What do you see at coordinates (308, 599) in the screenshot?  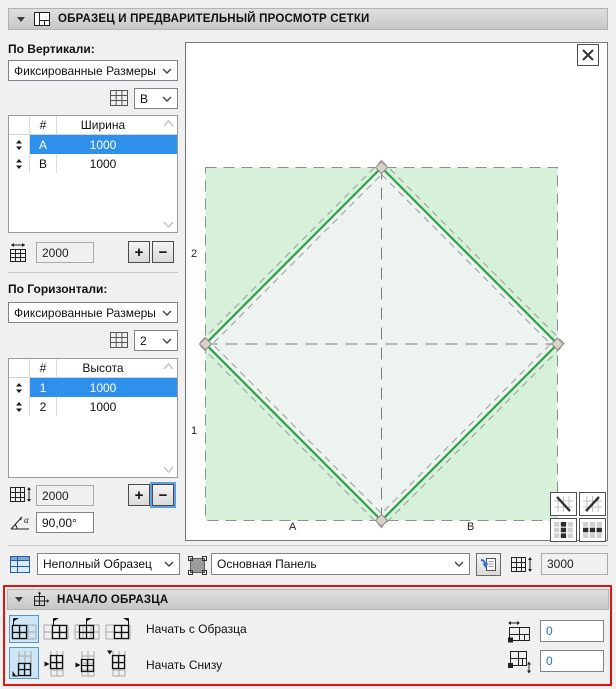 I see `pattern-start-section-header: НАЧАЛО ОБРАЗЦА` at bounding box center [308, 599].